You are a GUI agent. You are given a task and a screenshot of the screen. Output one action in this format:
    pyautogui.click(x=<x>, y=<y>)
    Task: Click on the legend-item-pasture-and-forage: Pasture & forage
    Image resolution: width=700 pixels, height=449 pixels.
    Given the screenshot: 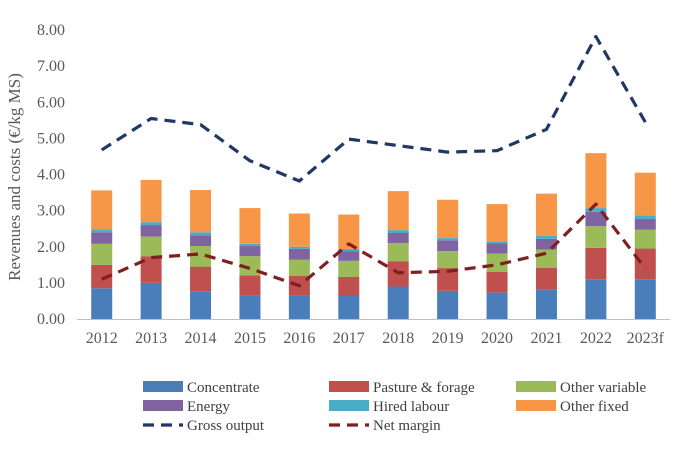 What is the action you would take?
    pyautogui.click(x=402, y=388)
    